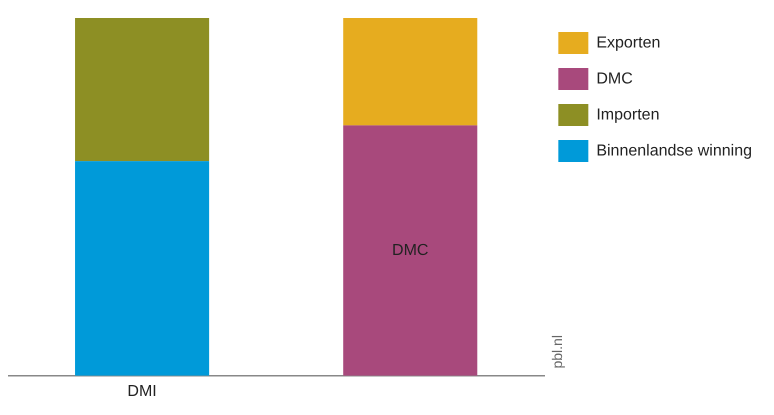 The height and width of the screenshot is (415, 774). I want to click on x-tick-label: DMI, so click(142, 391).